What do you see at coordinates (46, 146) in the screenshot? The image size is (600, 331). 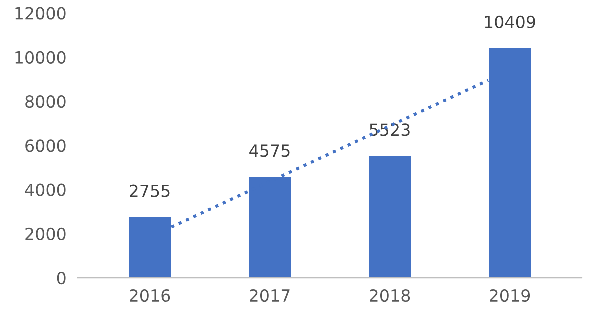 I see `y-tick-label: 6000` at bounding box center [46, 146].